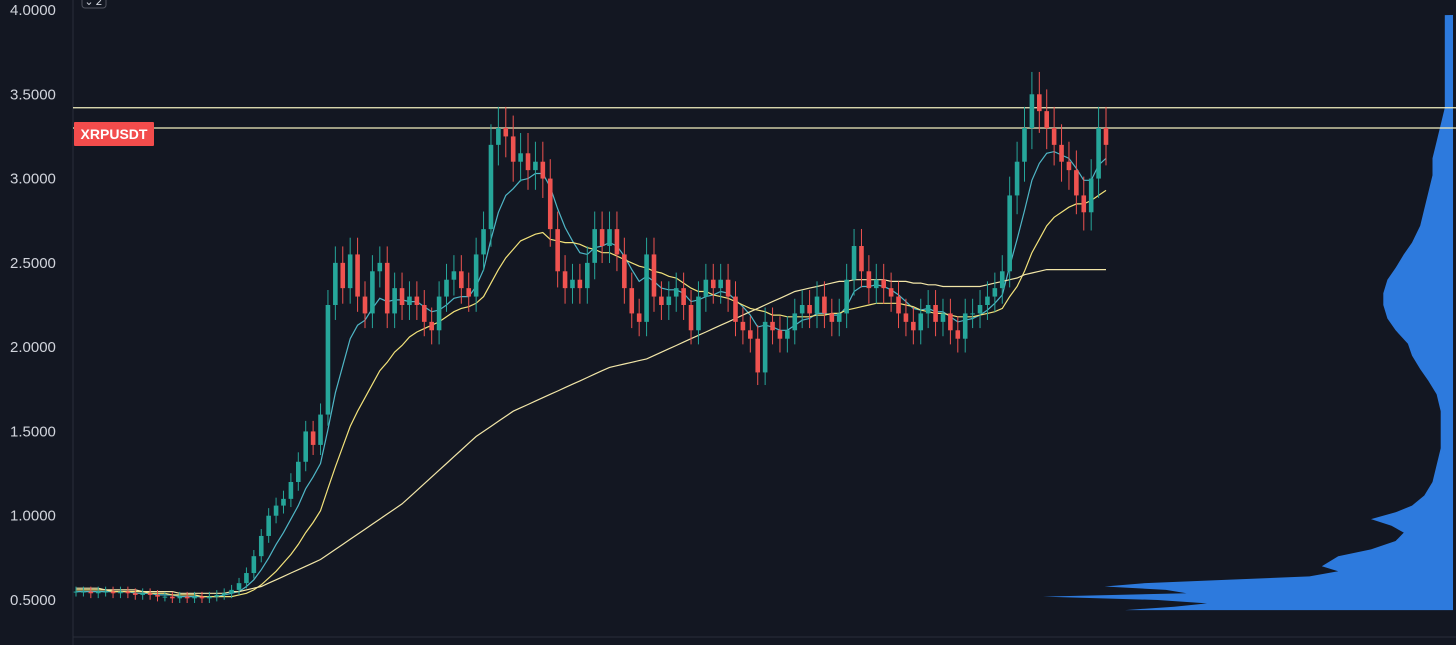  Describe the element at coordinates (764, 118) in the screenshot. I see `horizontal-levels` at that location.